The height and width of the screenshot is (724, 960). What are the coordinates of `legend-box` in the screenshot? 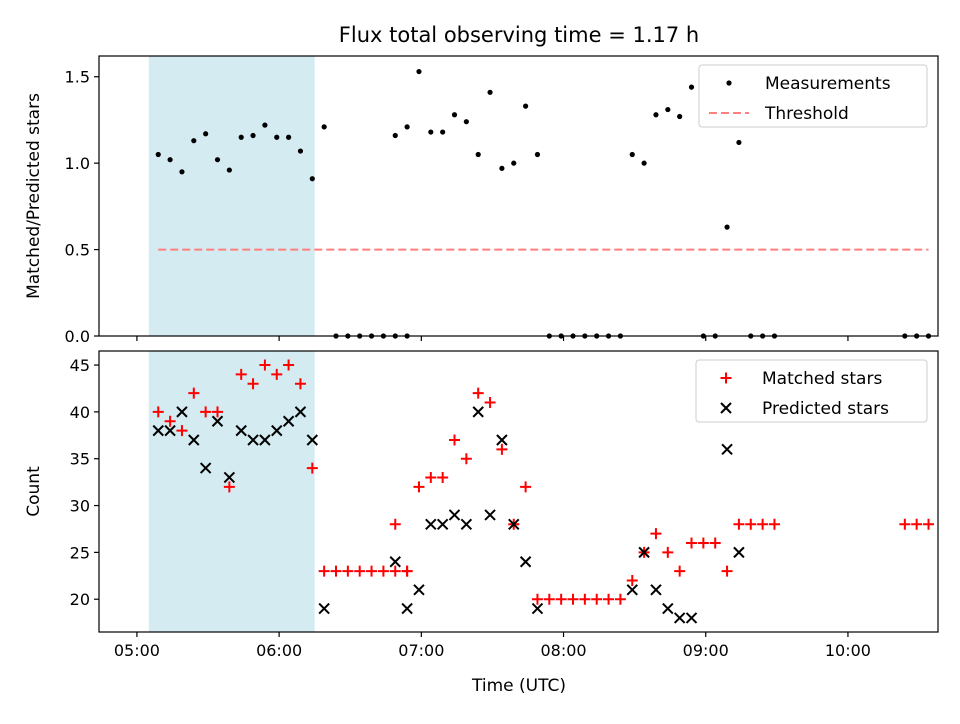 It's located at (813, 96).